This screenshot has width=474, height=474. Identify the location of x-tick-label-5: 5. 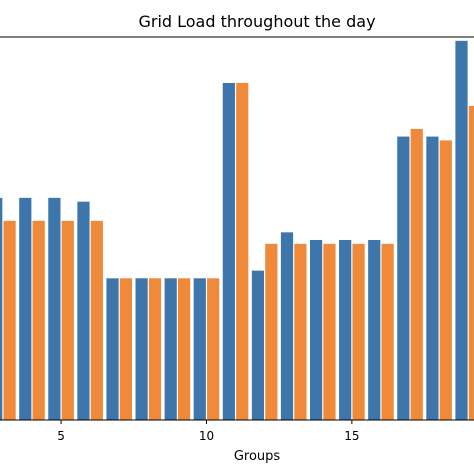
(61, 436).